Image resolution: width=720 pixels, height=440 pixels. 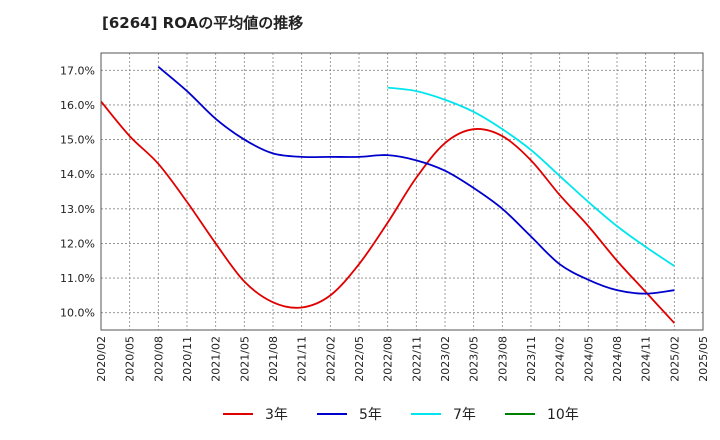 What do you see at coordinates (244, 359) in the screenshot?
I see `x-tick-label: 2021/05` at bounding box center [244, 359].